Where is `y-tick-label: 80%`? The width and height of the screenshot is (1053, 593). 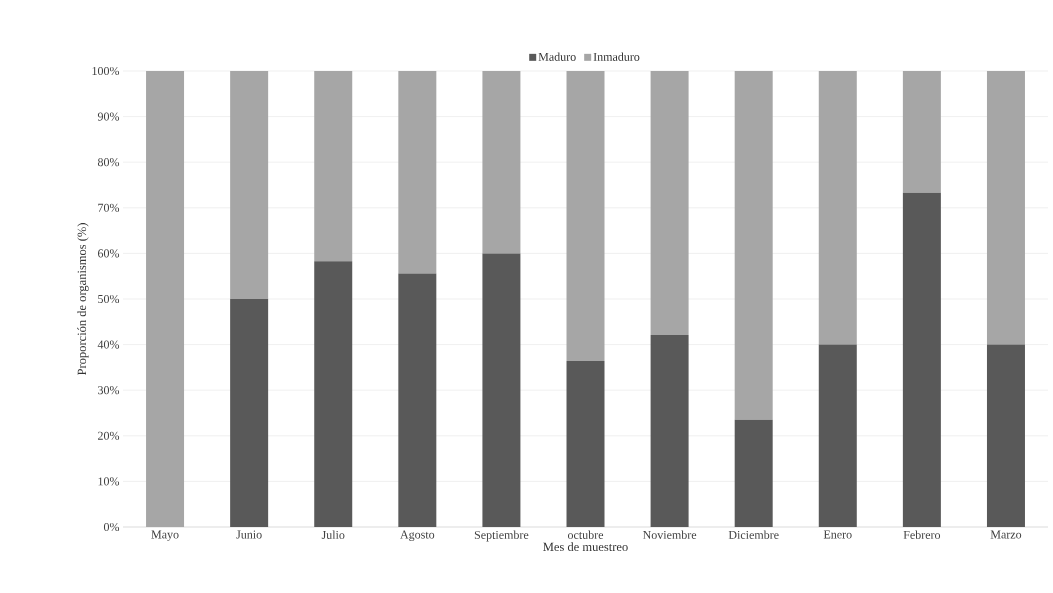
y-tick-label: 80% is located at coordinates (108, 162).